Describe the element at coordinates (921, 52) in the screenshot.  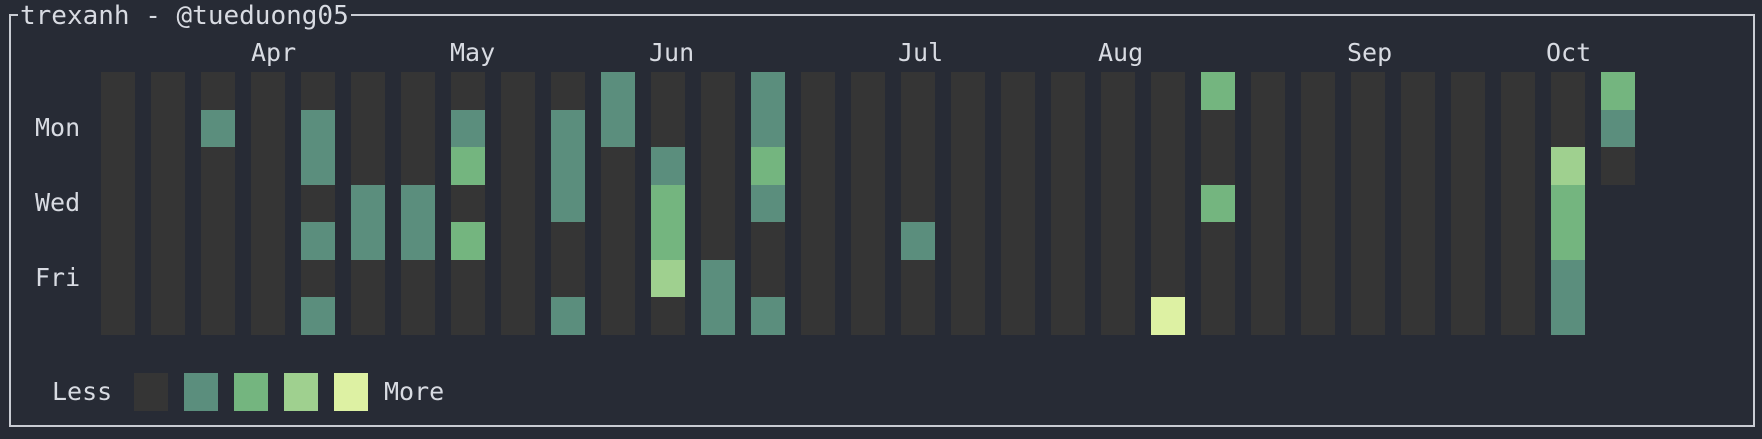
I see `month-label-jul: Jul` at that location.